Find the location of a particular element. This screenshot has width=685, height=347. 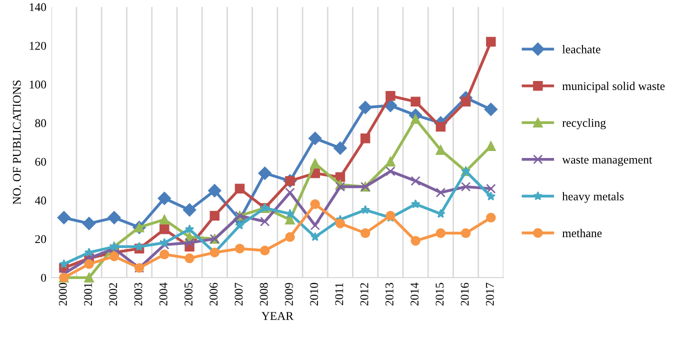

y-tick-label: 140 is located at coordinates (38, 7).